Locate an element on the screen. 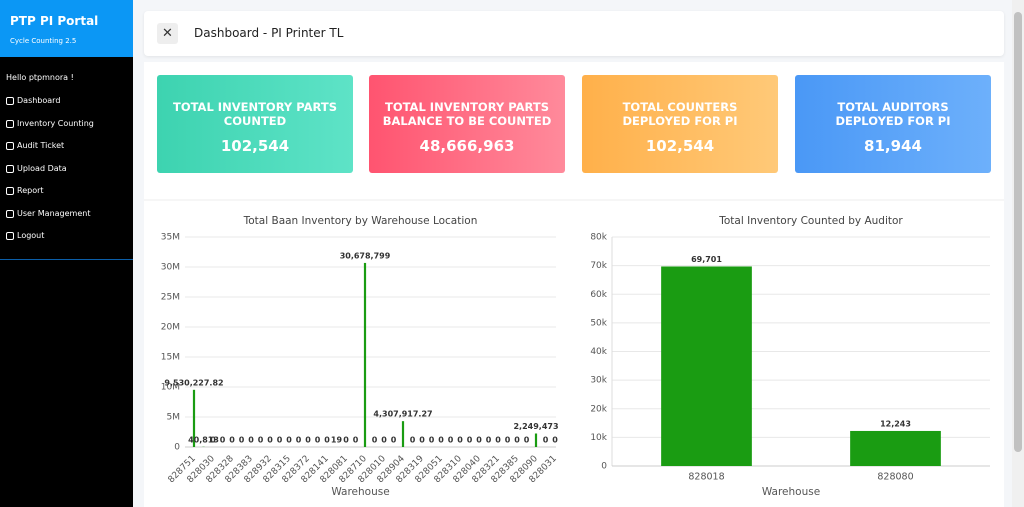 The height and width of the screenshot is (507, 1024). stat-card: TOTAL COUNTERS DEPLOYED FOR PI 102,544 is located at coordinates (680, 124).